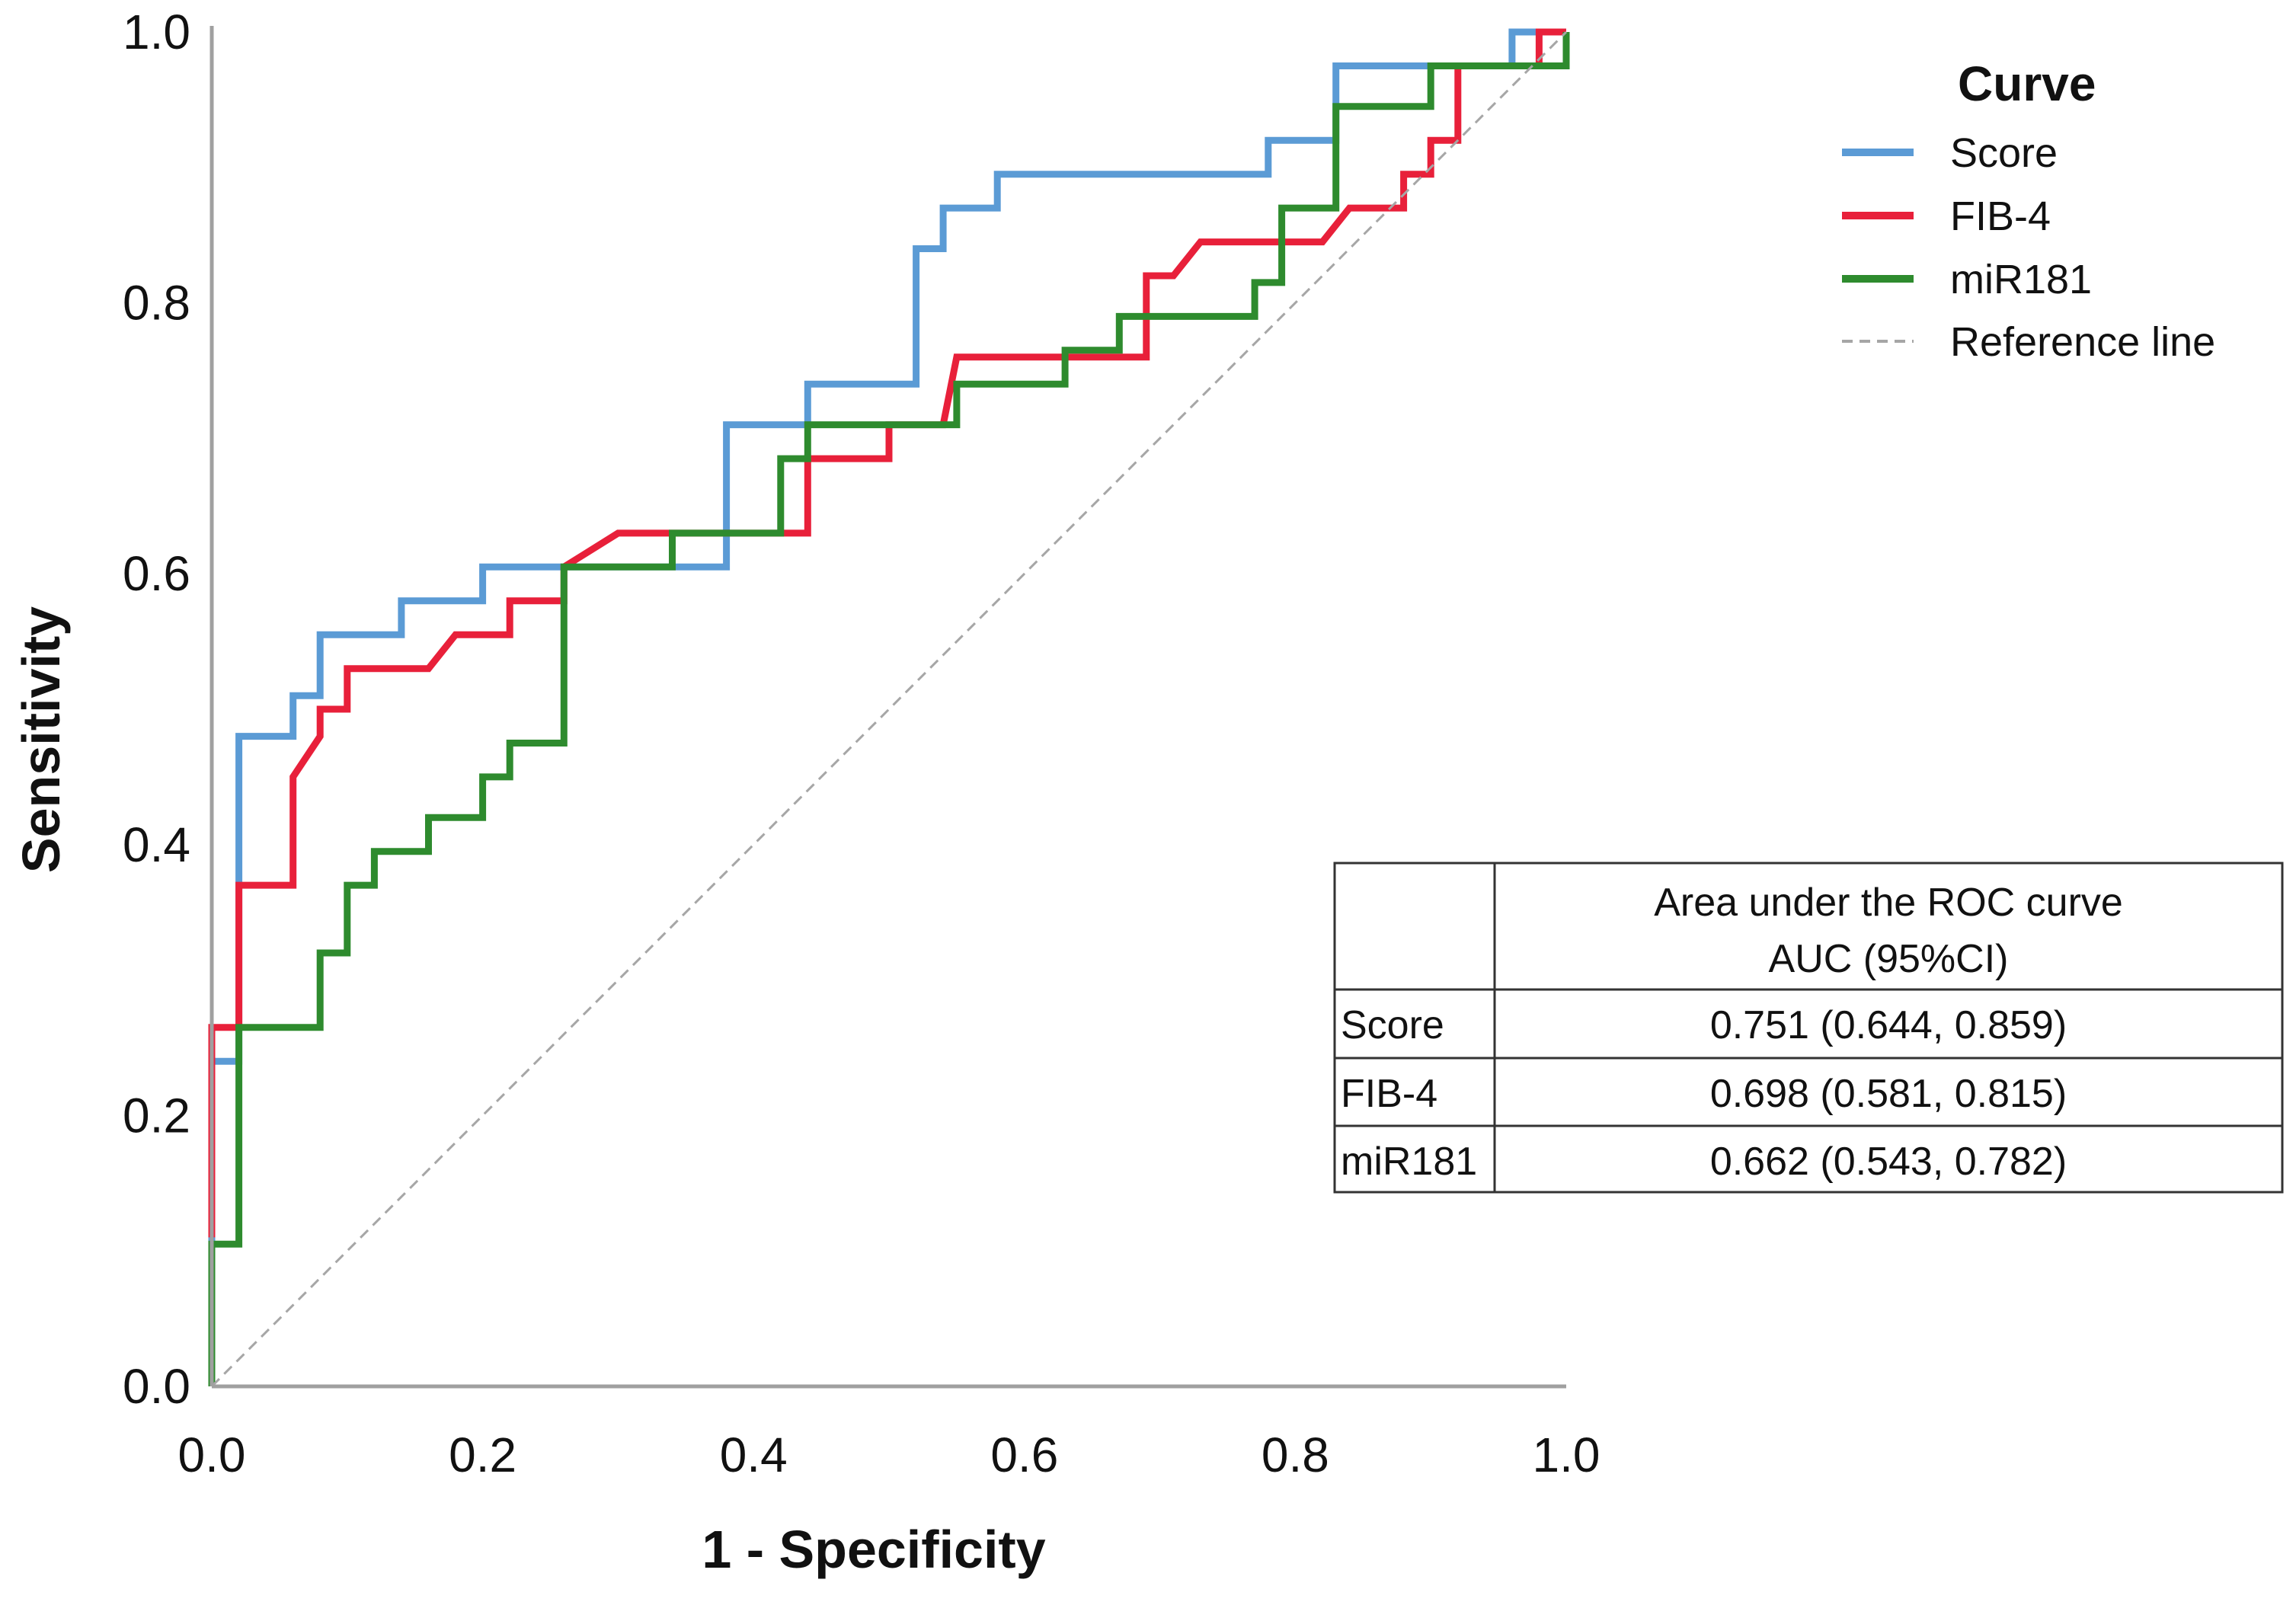 The height and width of the screenshot is (1605, 2296). I want to click on x-tick-label: 0.6, so click(1024, 1455).